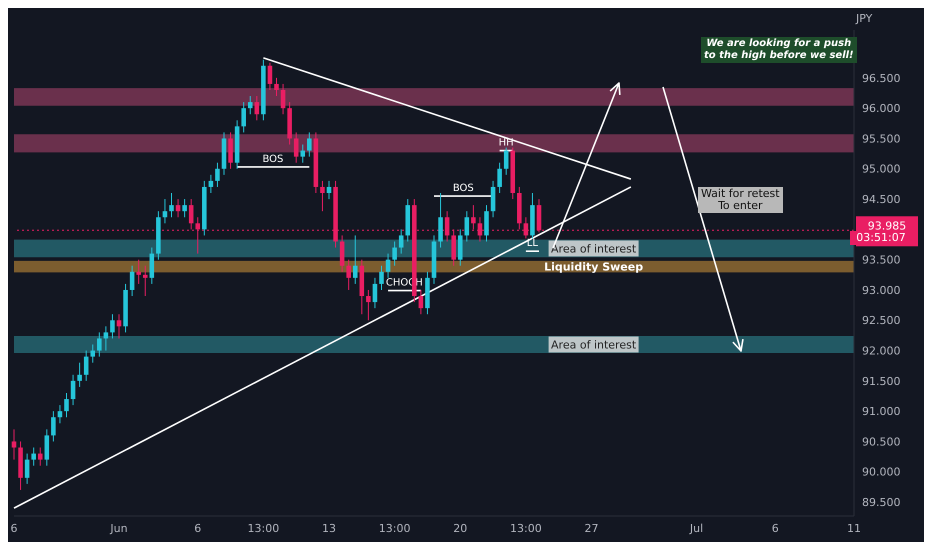 Image resolution: width=932 pixels, height=550 pixels. I want to click on x-tick-label: Jul, so click(696, 528).